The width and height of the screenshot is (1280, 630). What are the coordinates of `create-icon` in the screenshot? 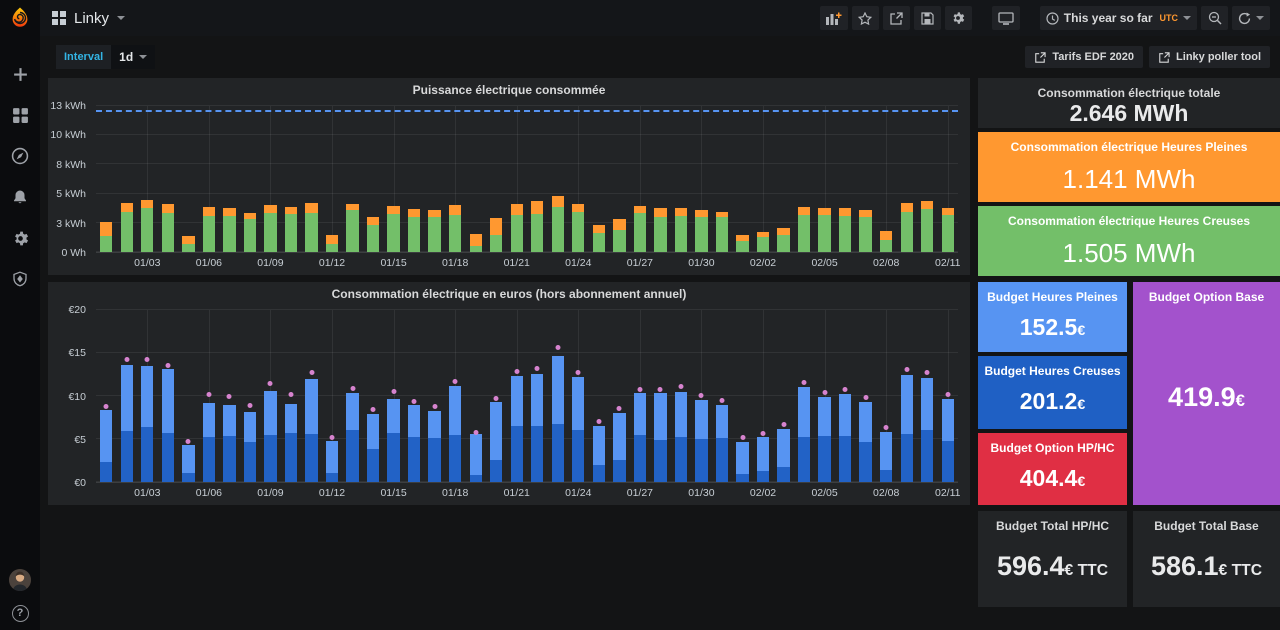 It's located at (20, 74).